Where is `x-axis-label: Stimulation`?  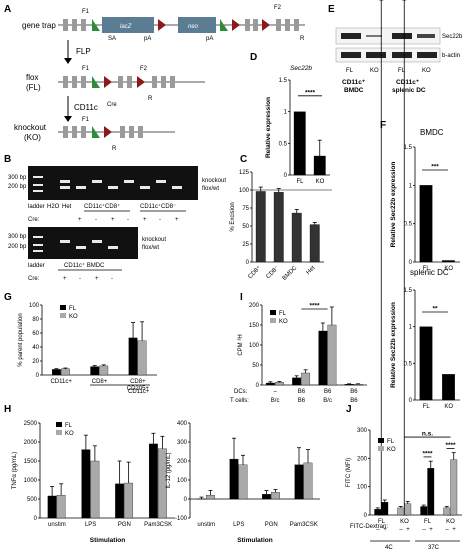 x-axis-label: Stimulation is located at coordinates (107, 540).